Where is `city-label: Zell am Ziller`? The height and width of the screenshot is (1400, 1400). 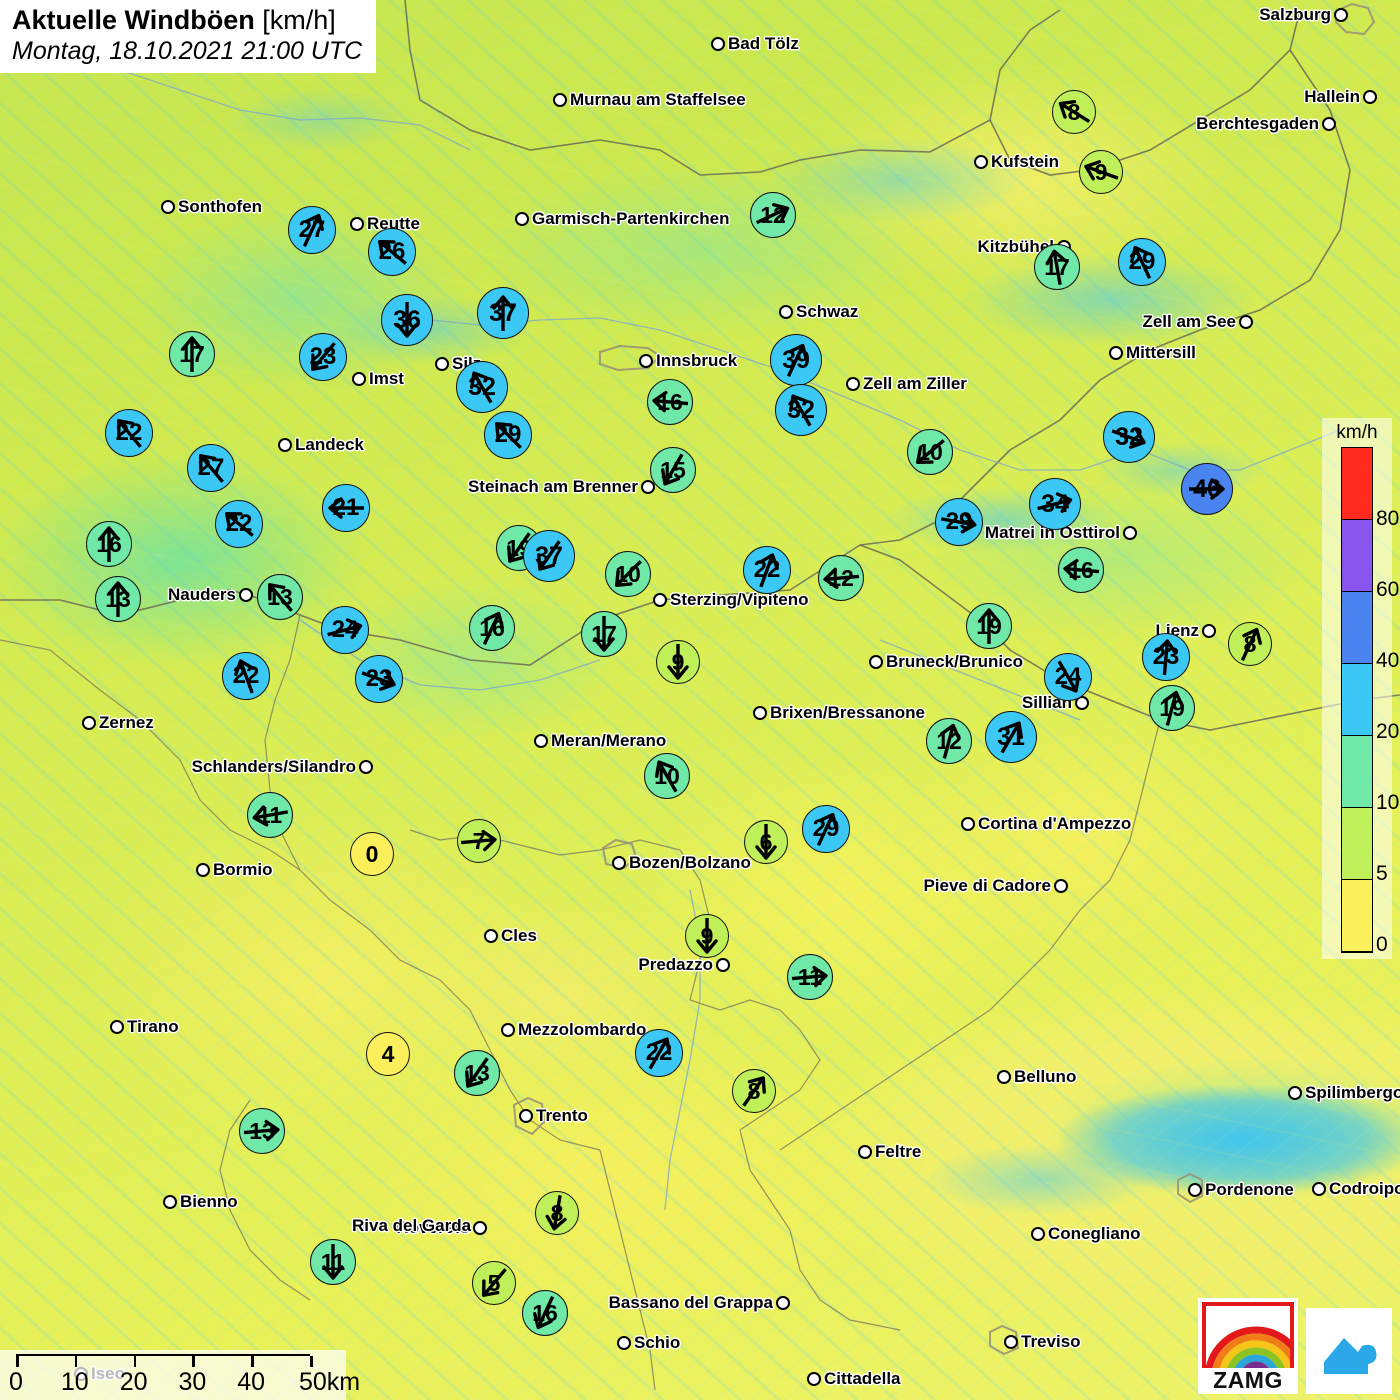
city-label: Zell am Ziller is located at coordinates (906, 384).